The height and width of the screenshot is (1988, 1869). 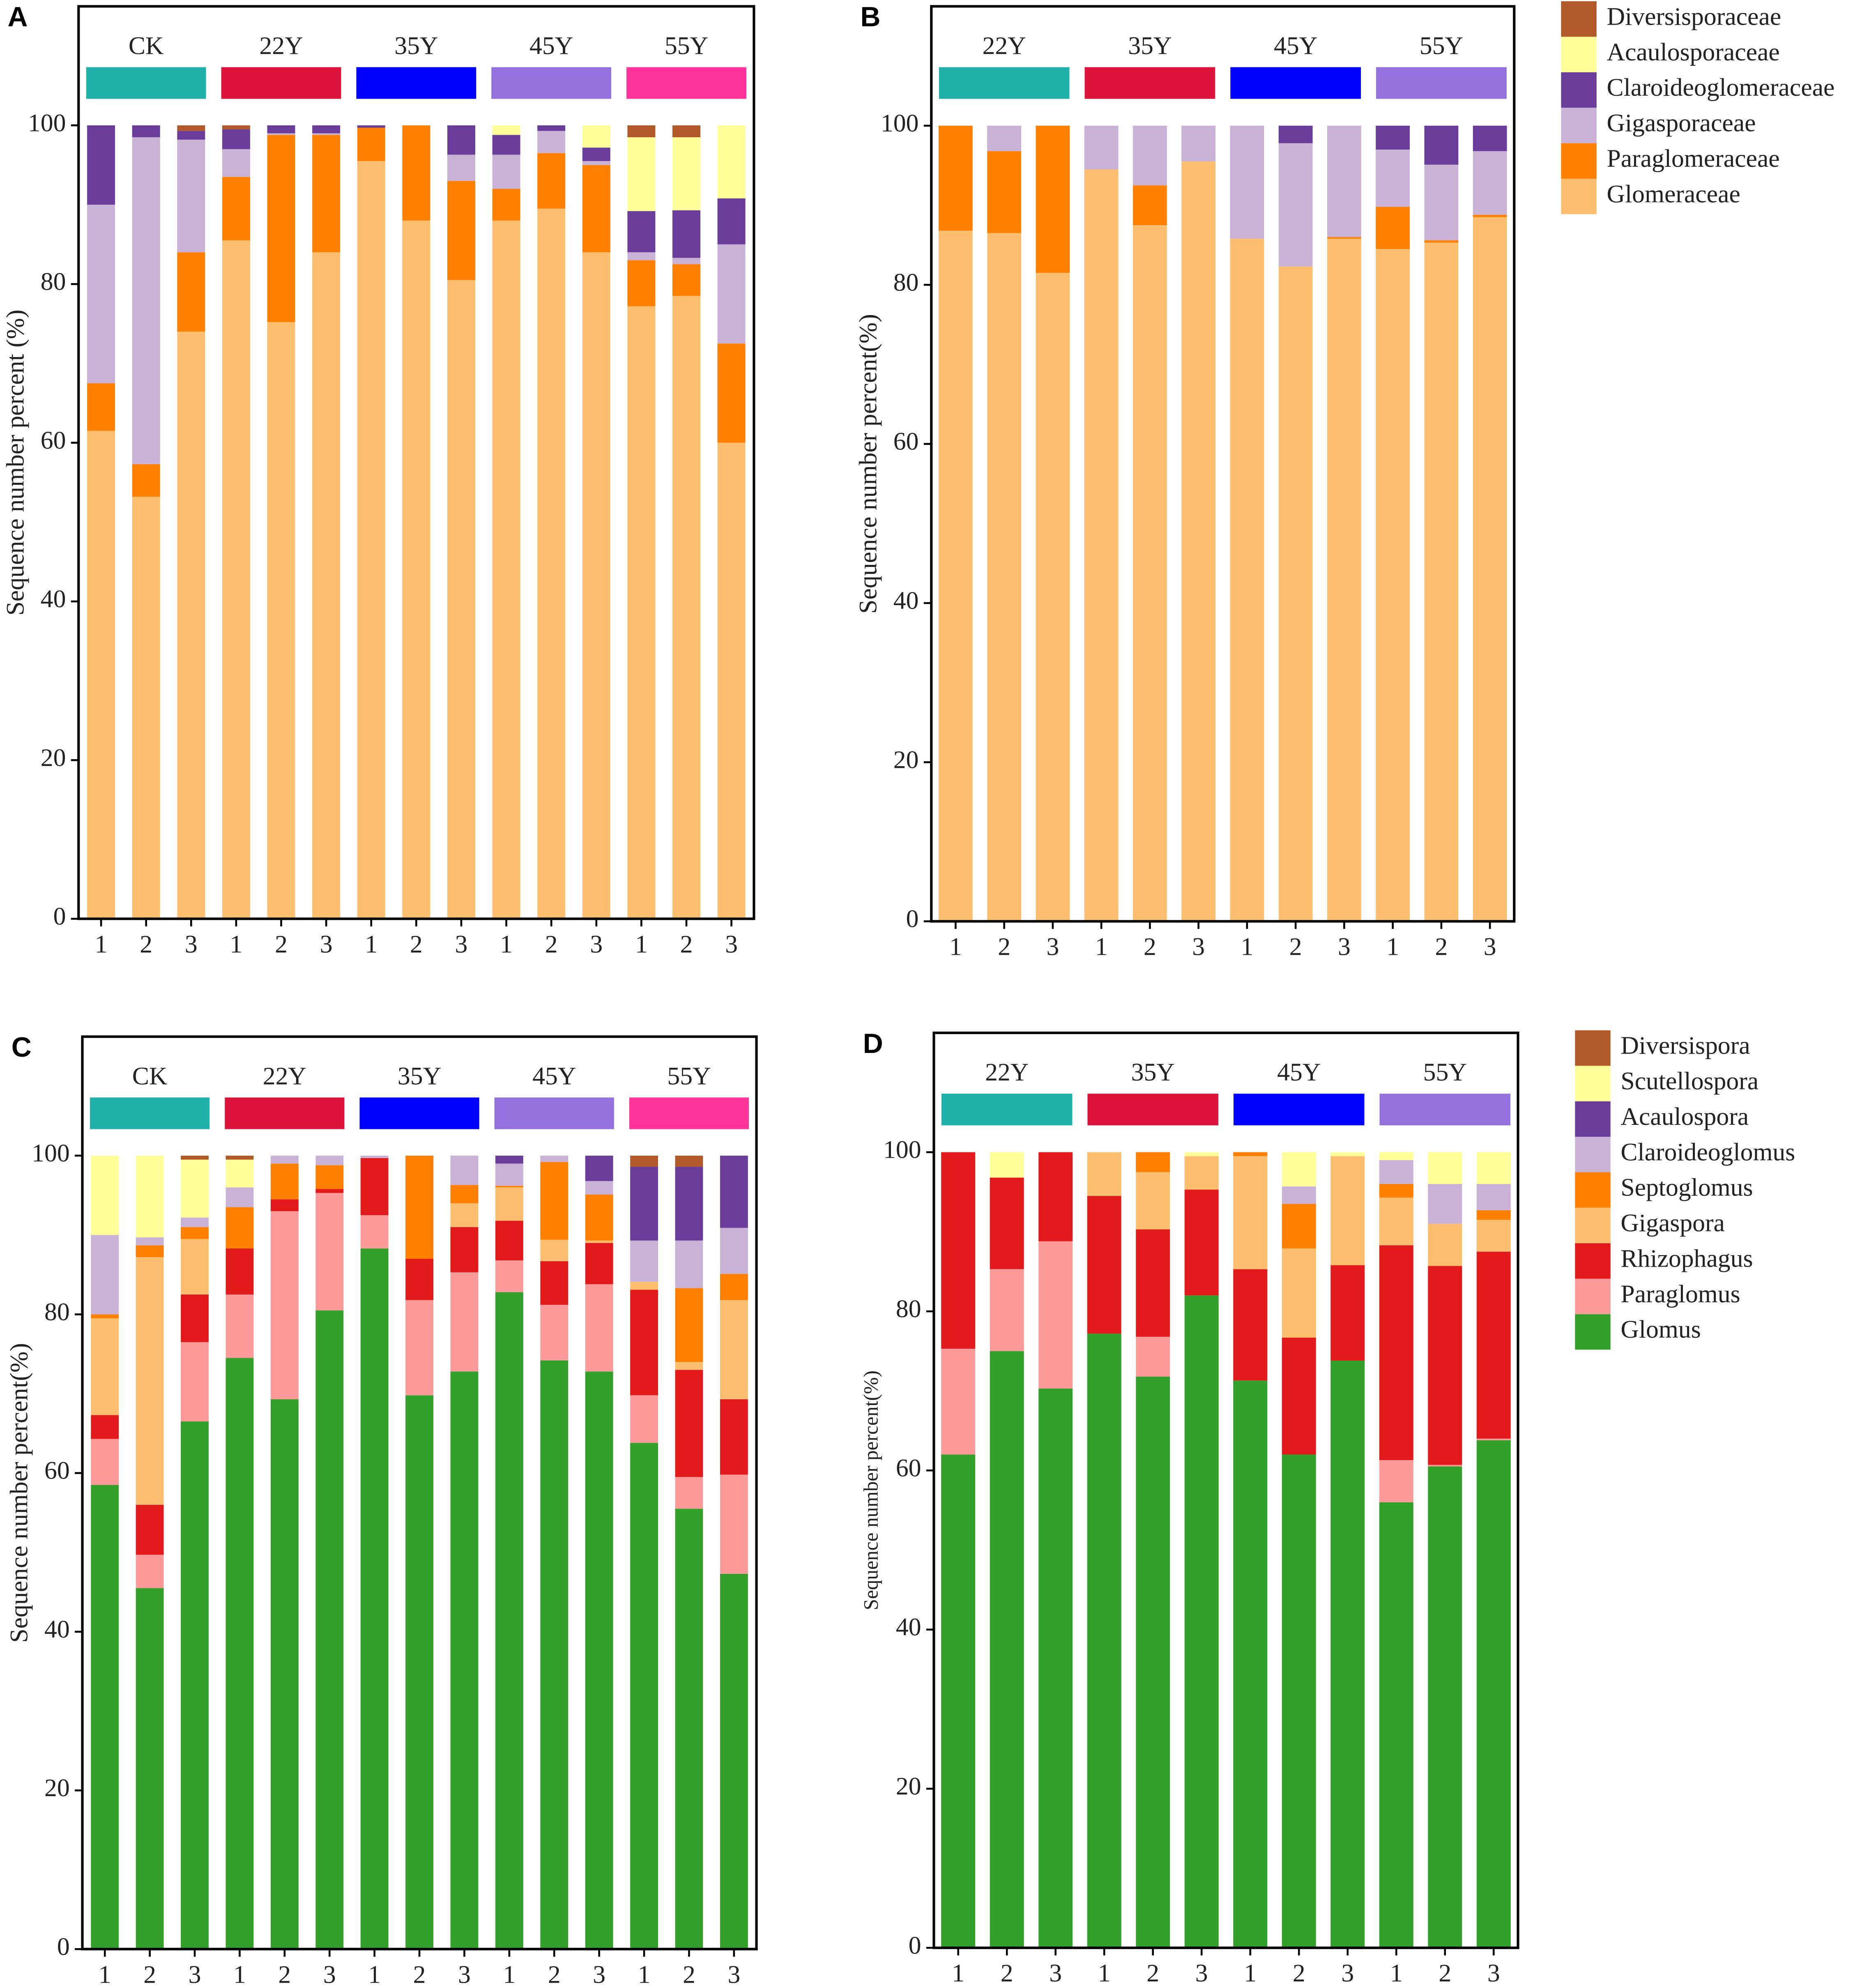 What do you see at coordinates (57, 1629) in the screenshot?
I see `y-tick-label: 40` at bounding box center [57, 1629].